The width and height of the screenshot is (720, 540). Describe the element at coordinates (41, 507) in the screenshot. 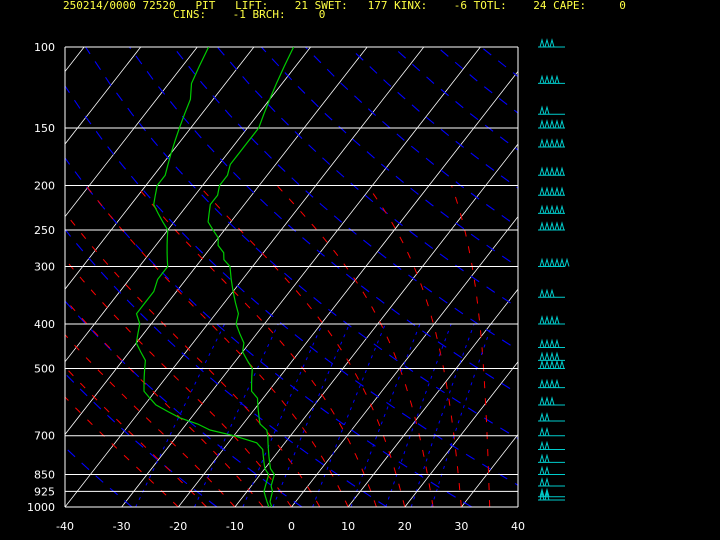

I see `pressure-tick-label: 1000` at that location.